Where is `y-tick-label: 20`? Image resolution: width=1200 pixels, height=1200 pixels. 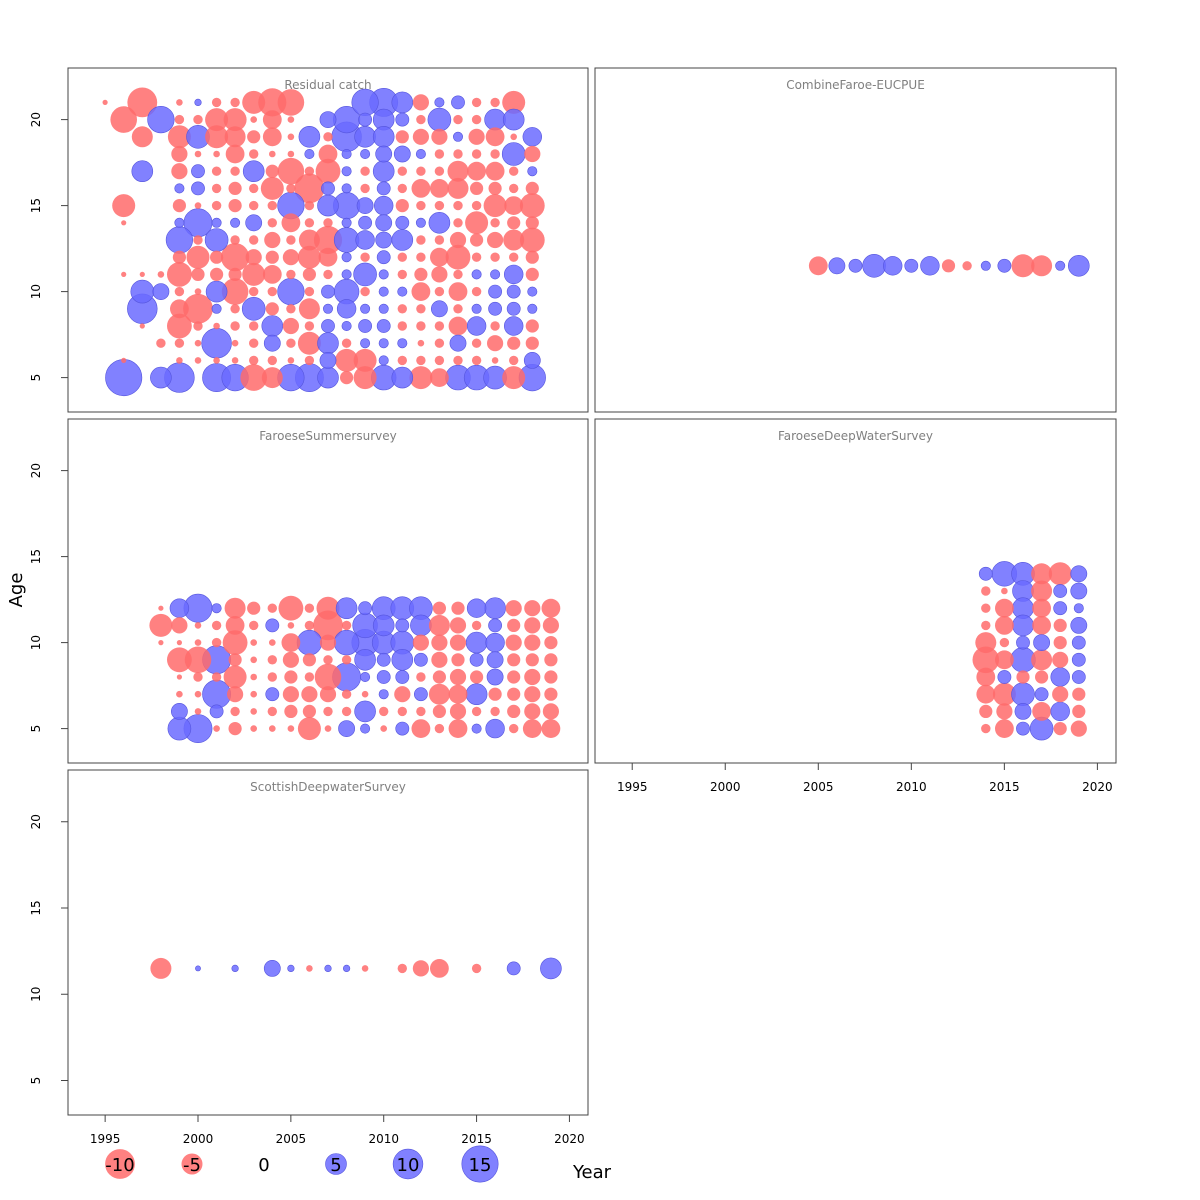 y-tick-label: 20 is located at coordinates (36, 119).